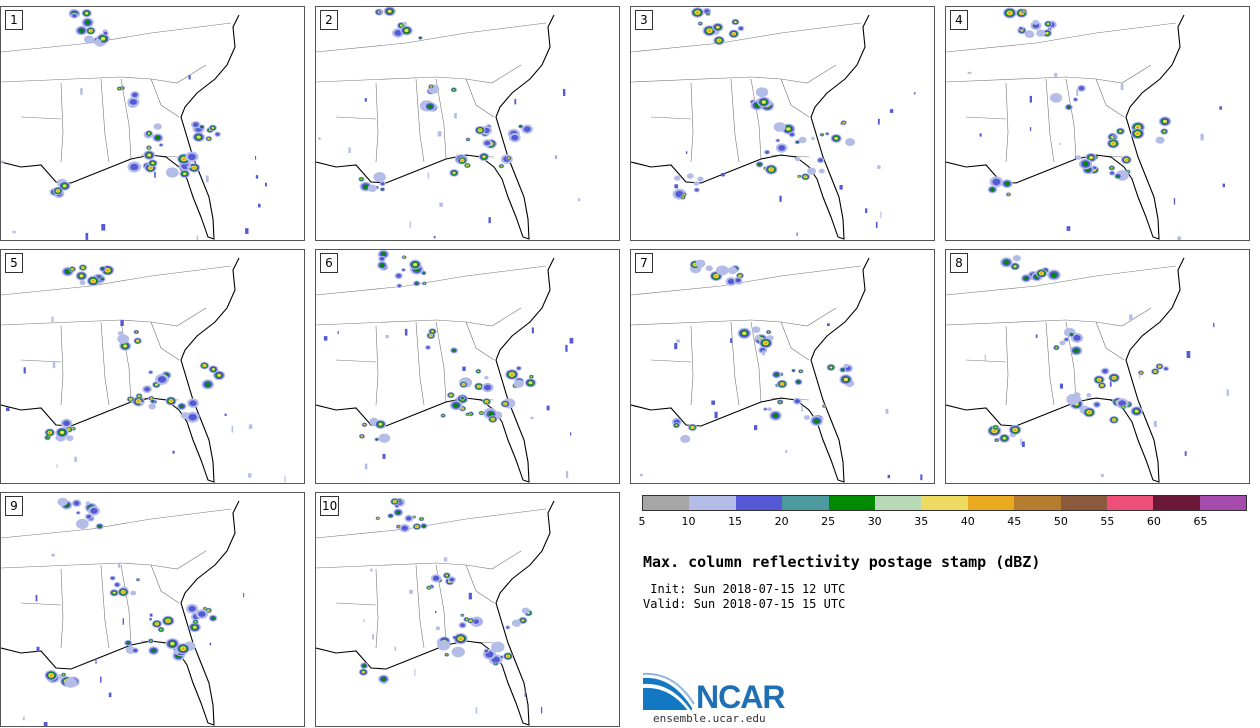 Image resolution: width=1260 pixels, height=728 pixels. What do you see at coordinates (152, 366) in the screenshot?
I see `ensemble-member-panel-5: 5` at bounding box center [152, 366].